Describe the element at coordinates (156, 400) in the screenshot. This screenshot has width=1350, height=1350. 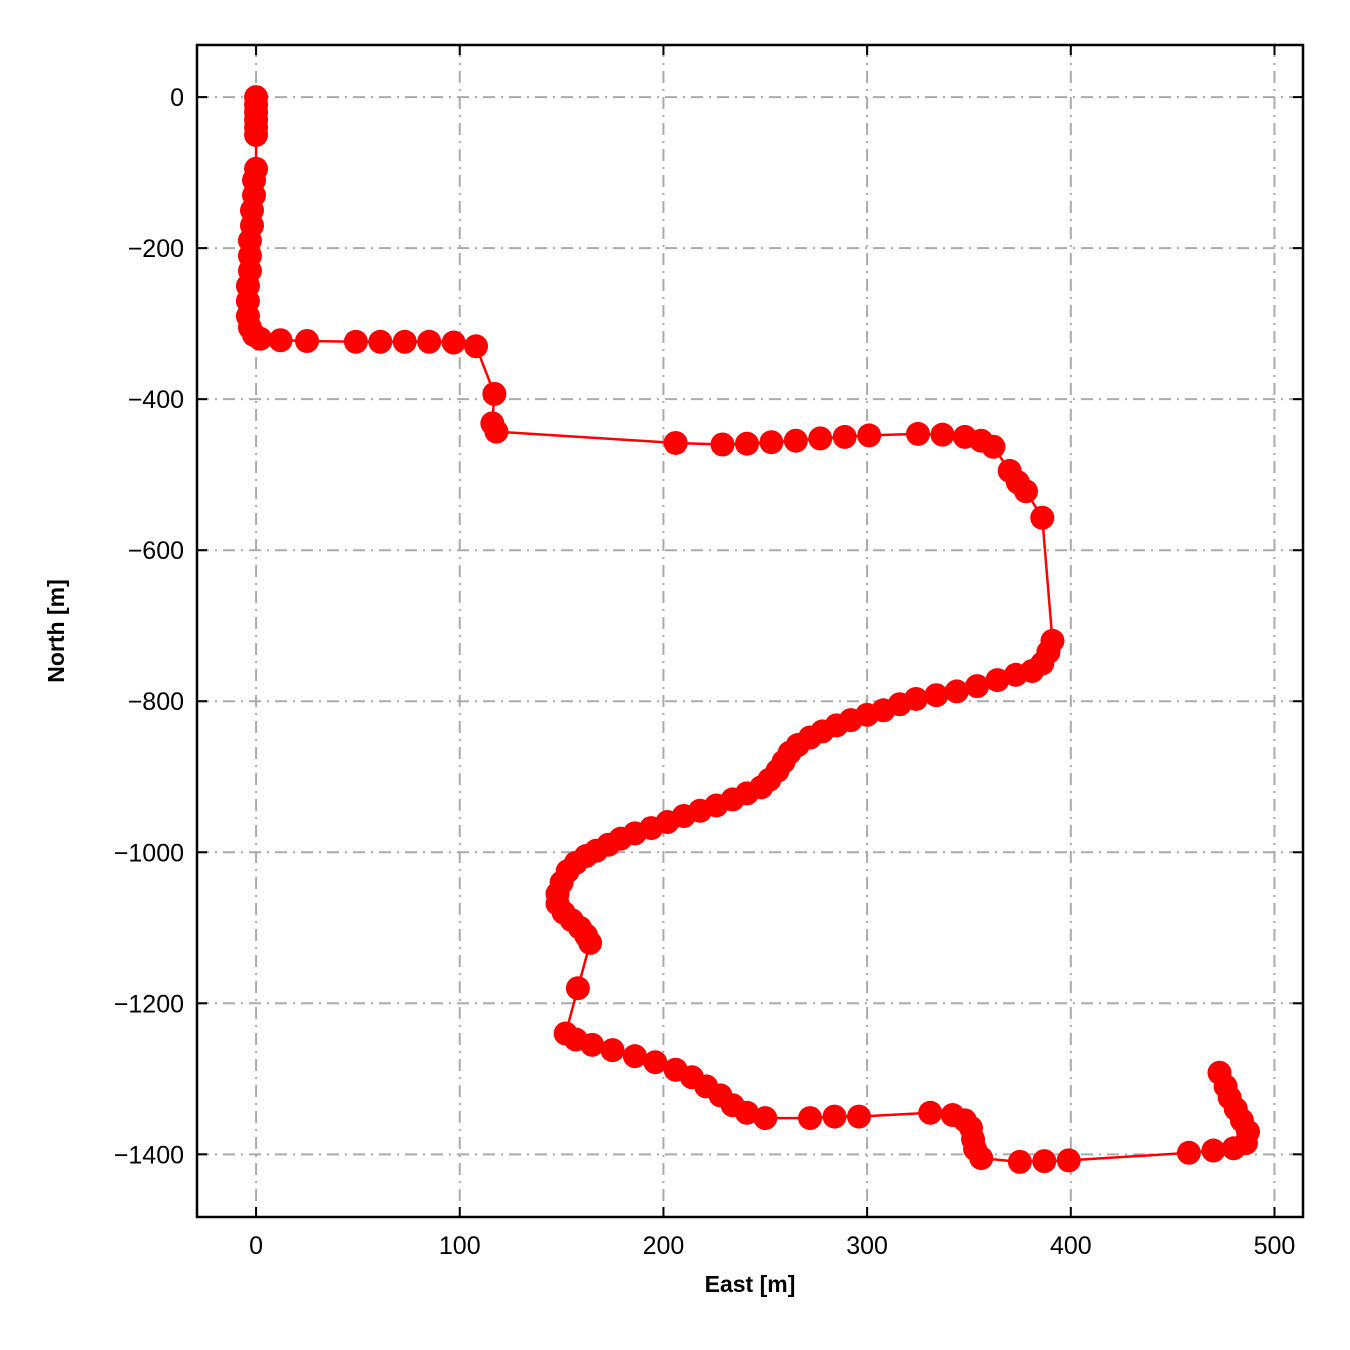
I see `y-tick-label: −400` at that location.